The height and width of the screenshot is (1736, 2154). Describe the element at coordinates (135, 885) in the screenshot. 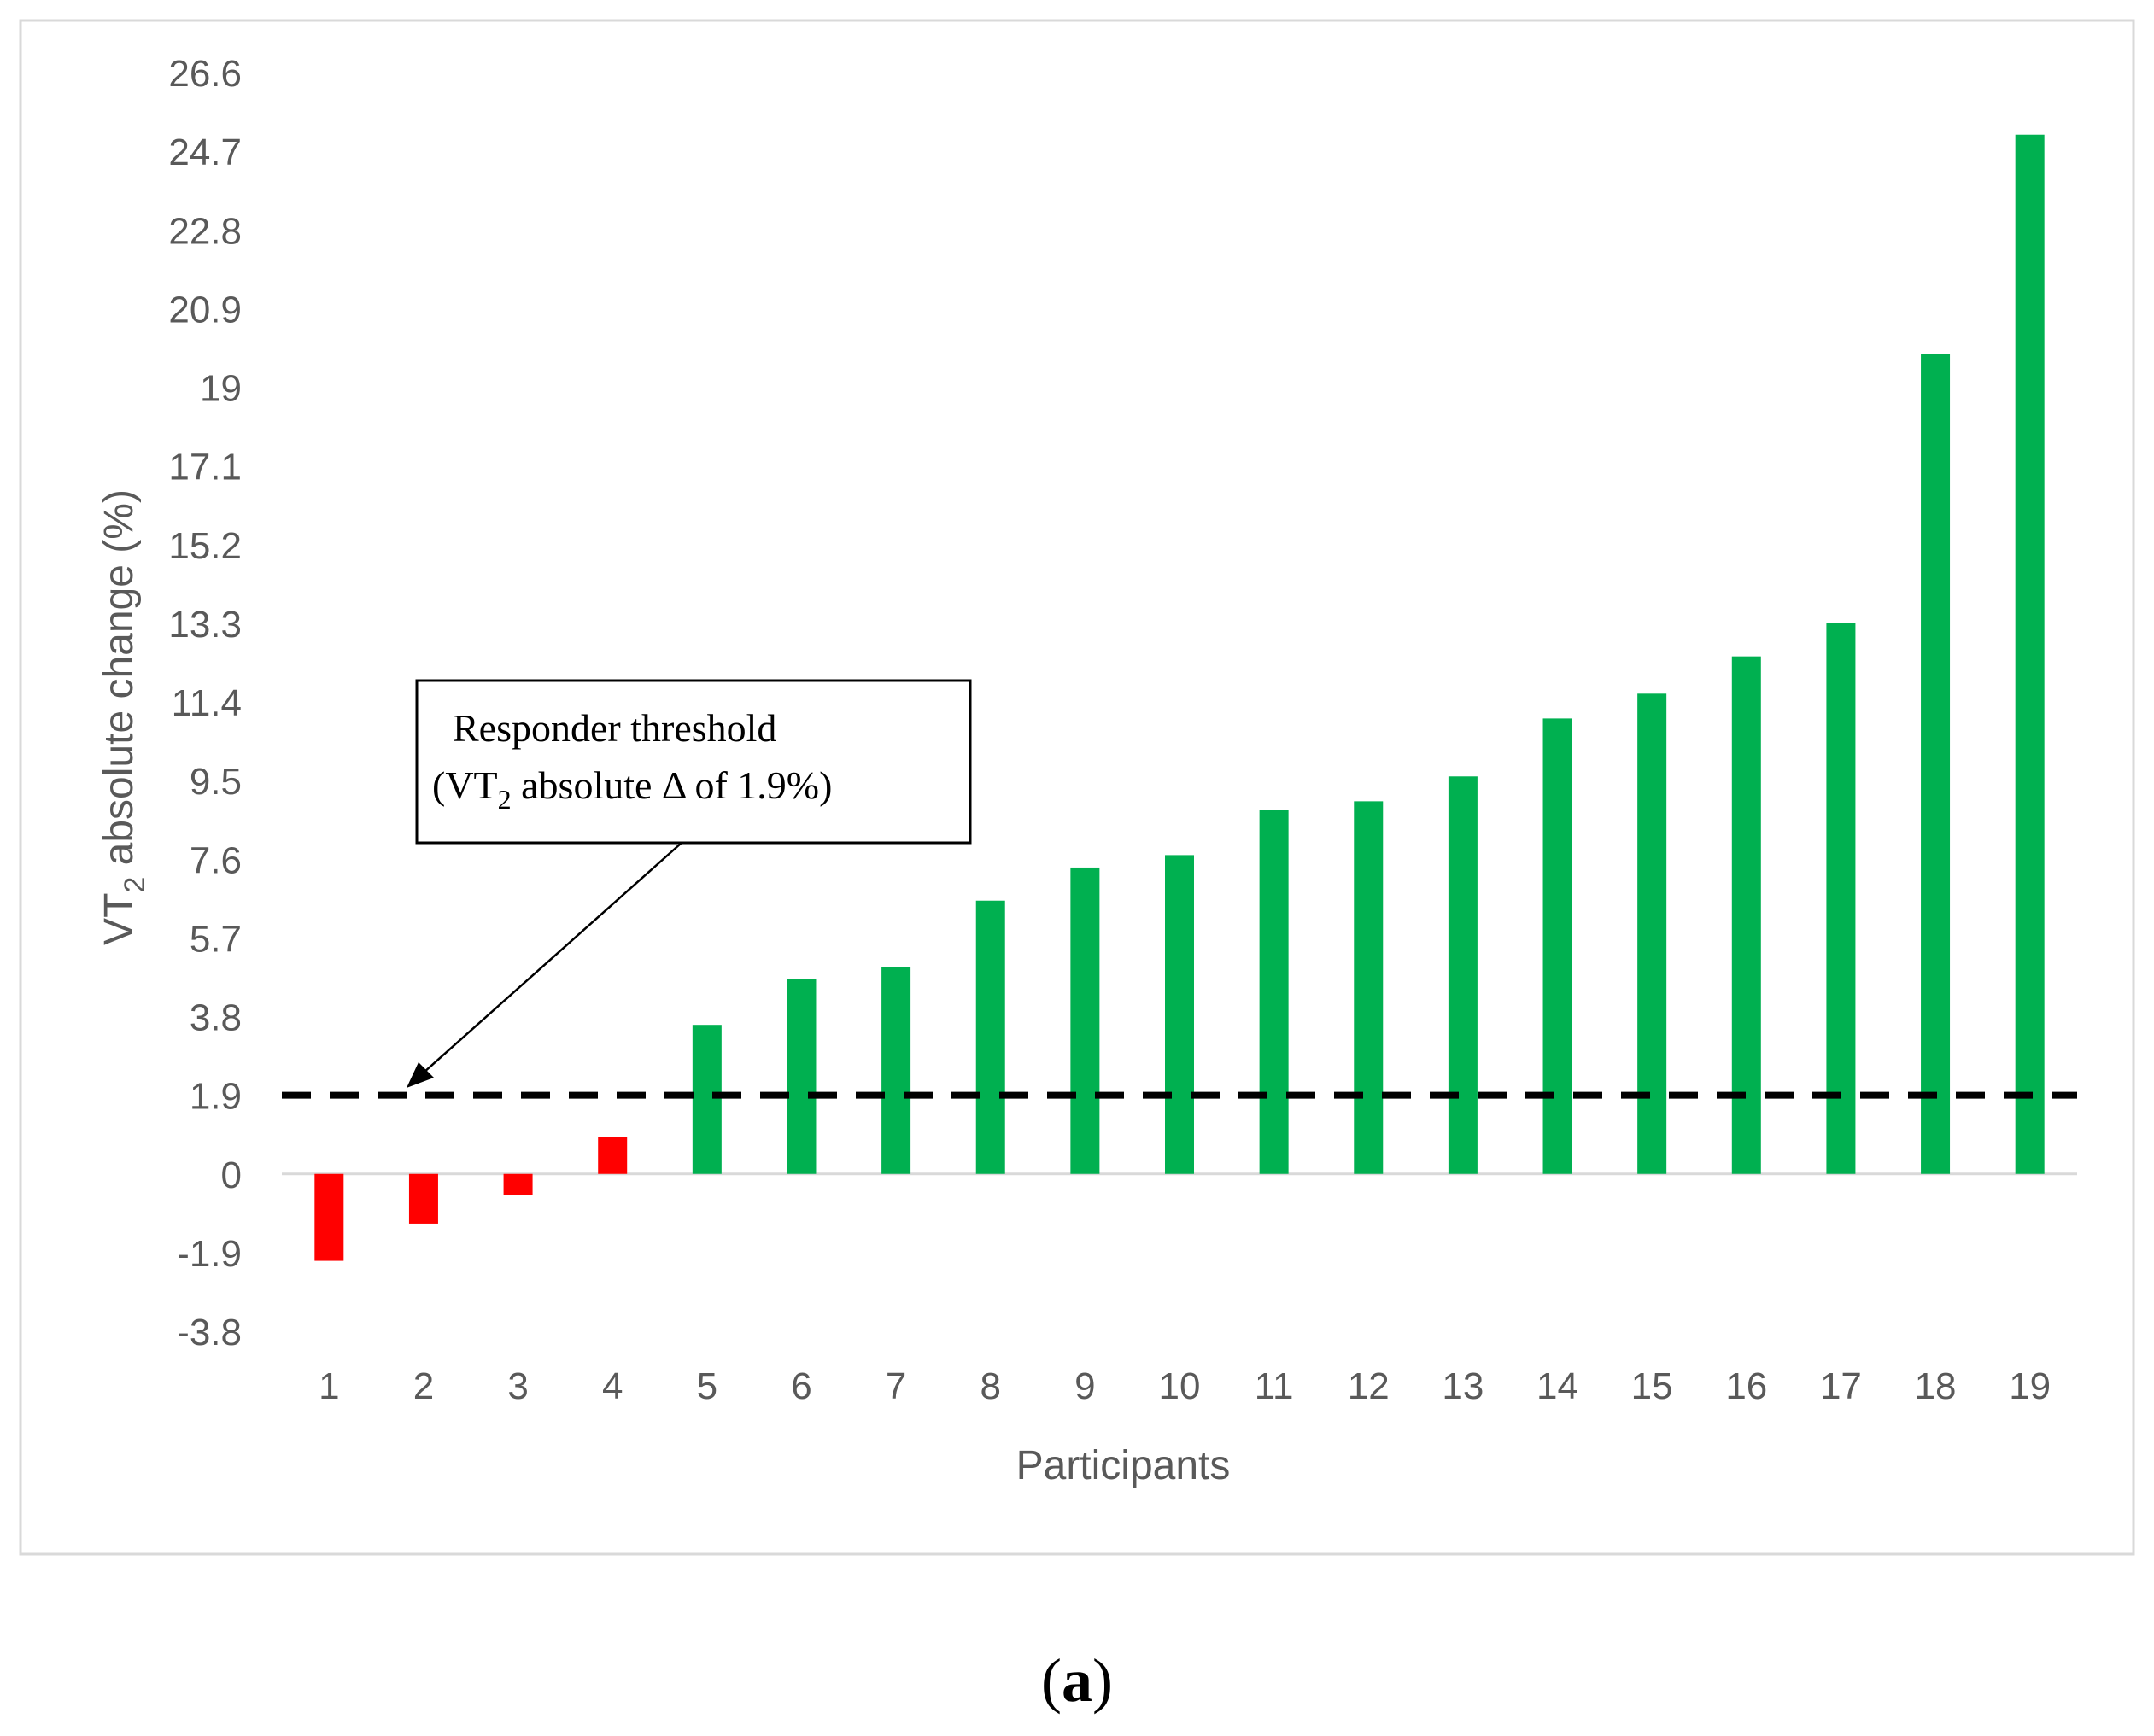

I see `y-axis-title-subscript: 2` at that location.